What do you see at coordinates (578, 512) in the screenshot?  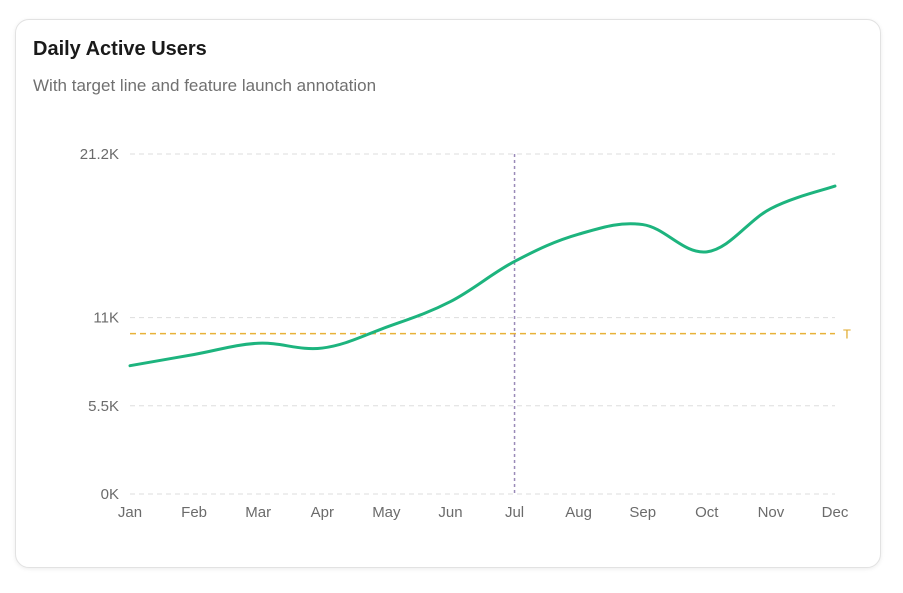 I see `x-tick-label: Aug` at bounding box center [578, 512].